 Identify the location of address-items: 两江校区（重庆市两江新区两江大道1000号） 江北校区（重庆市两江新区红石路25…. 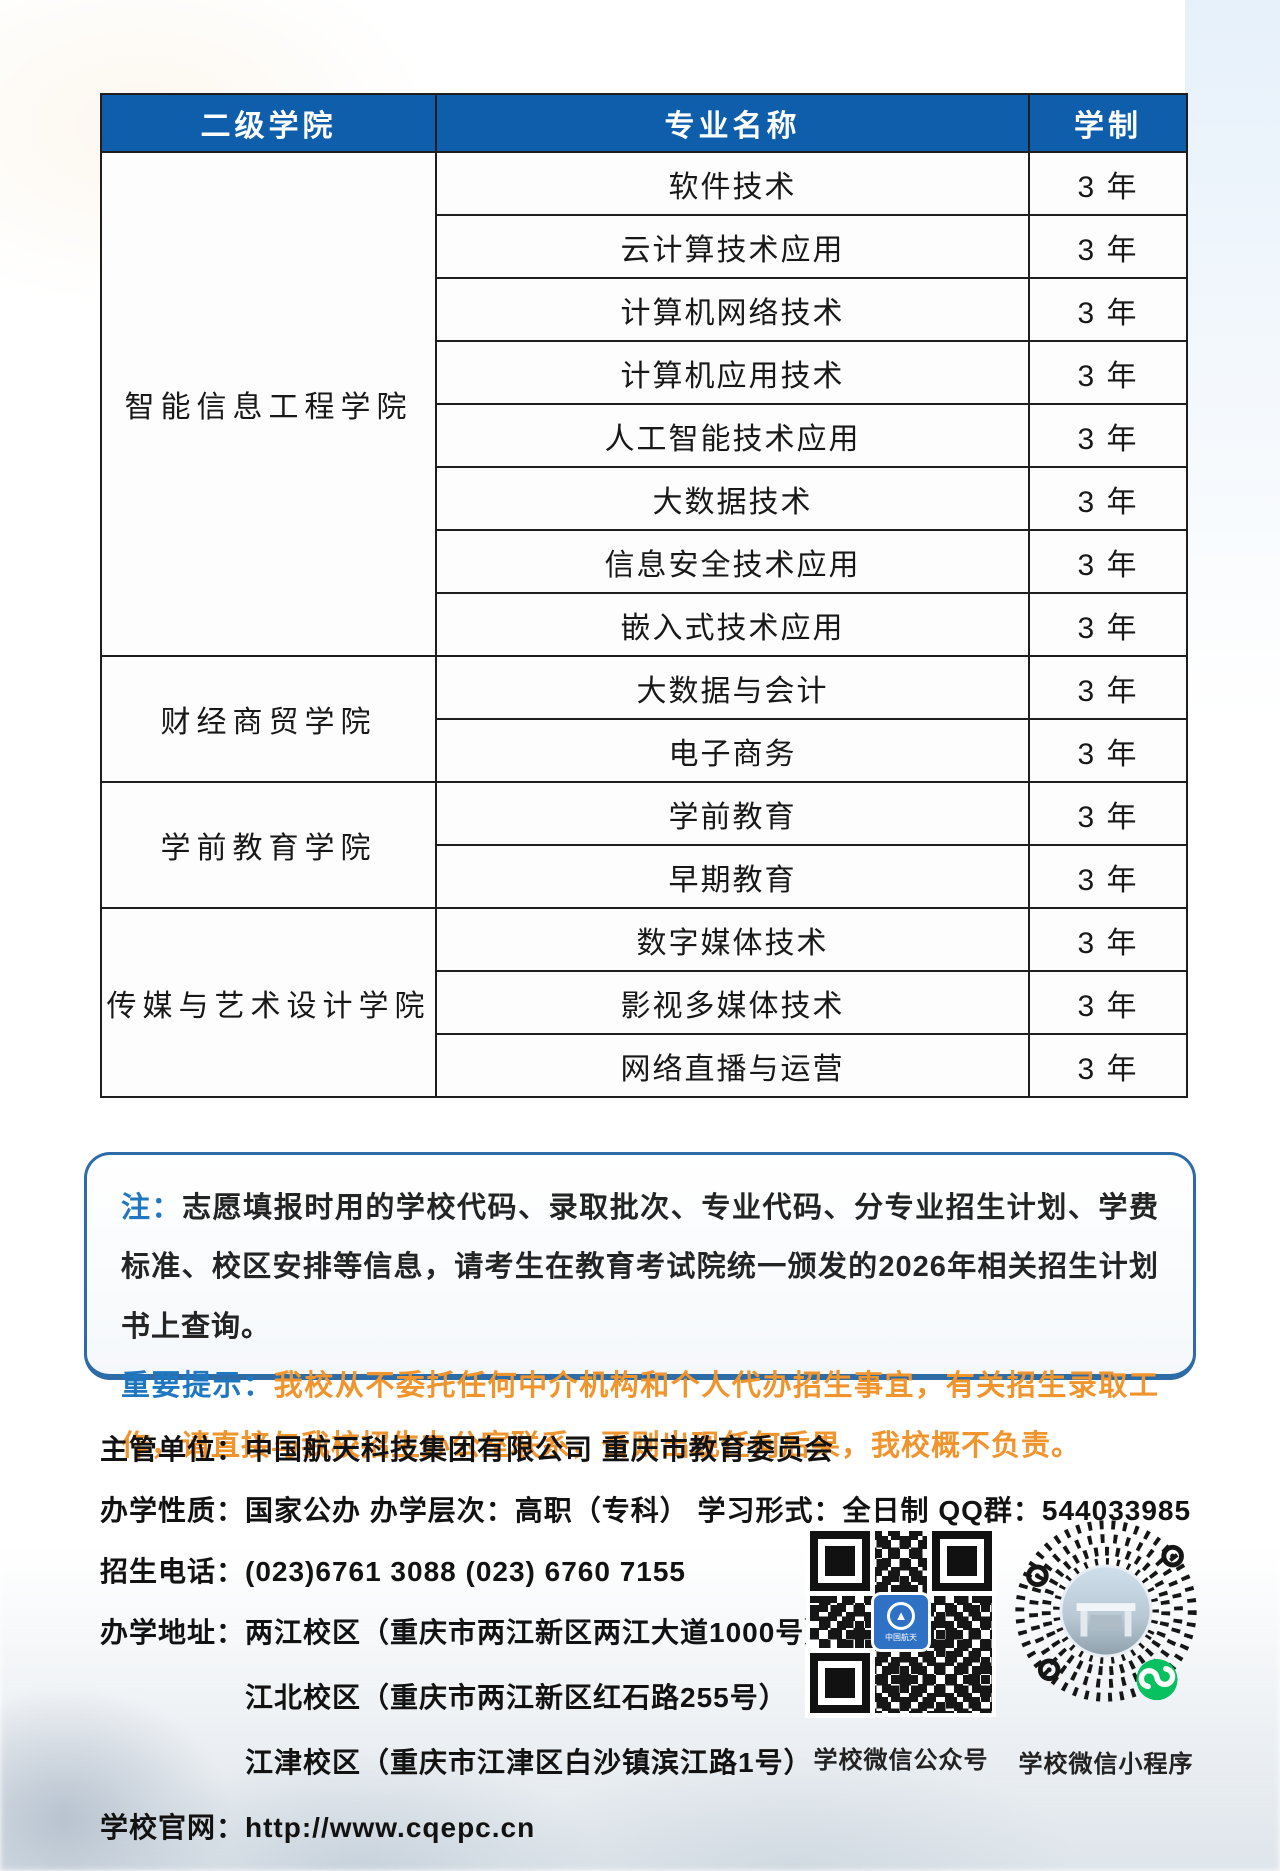
(539, 1708).